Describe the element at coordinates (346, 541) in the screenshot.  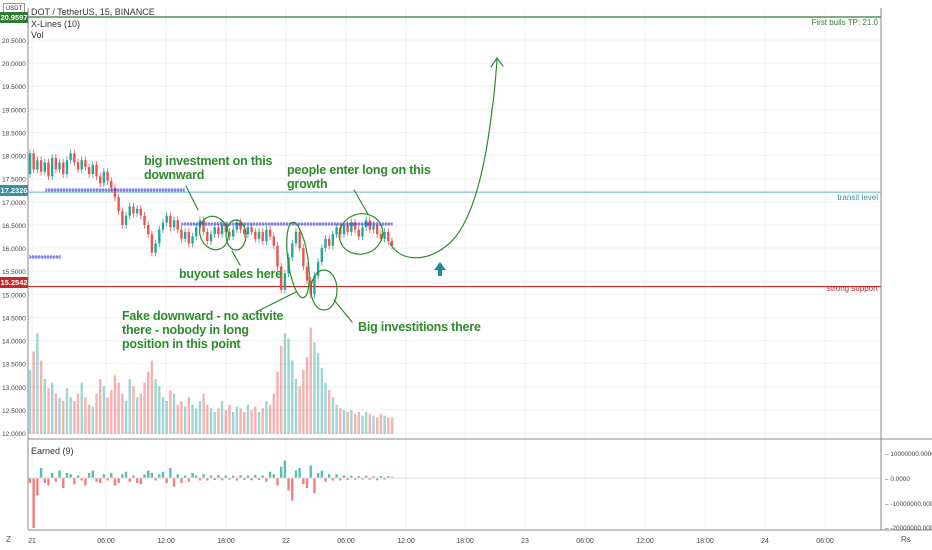
I see `x-tick-label: 06:00` at that location.